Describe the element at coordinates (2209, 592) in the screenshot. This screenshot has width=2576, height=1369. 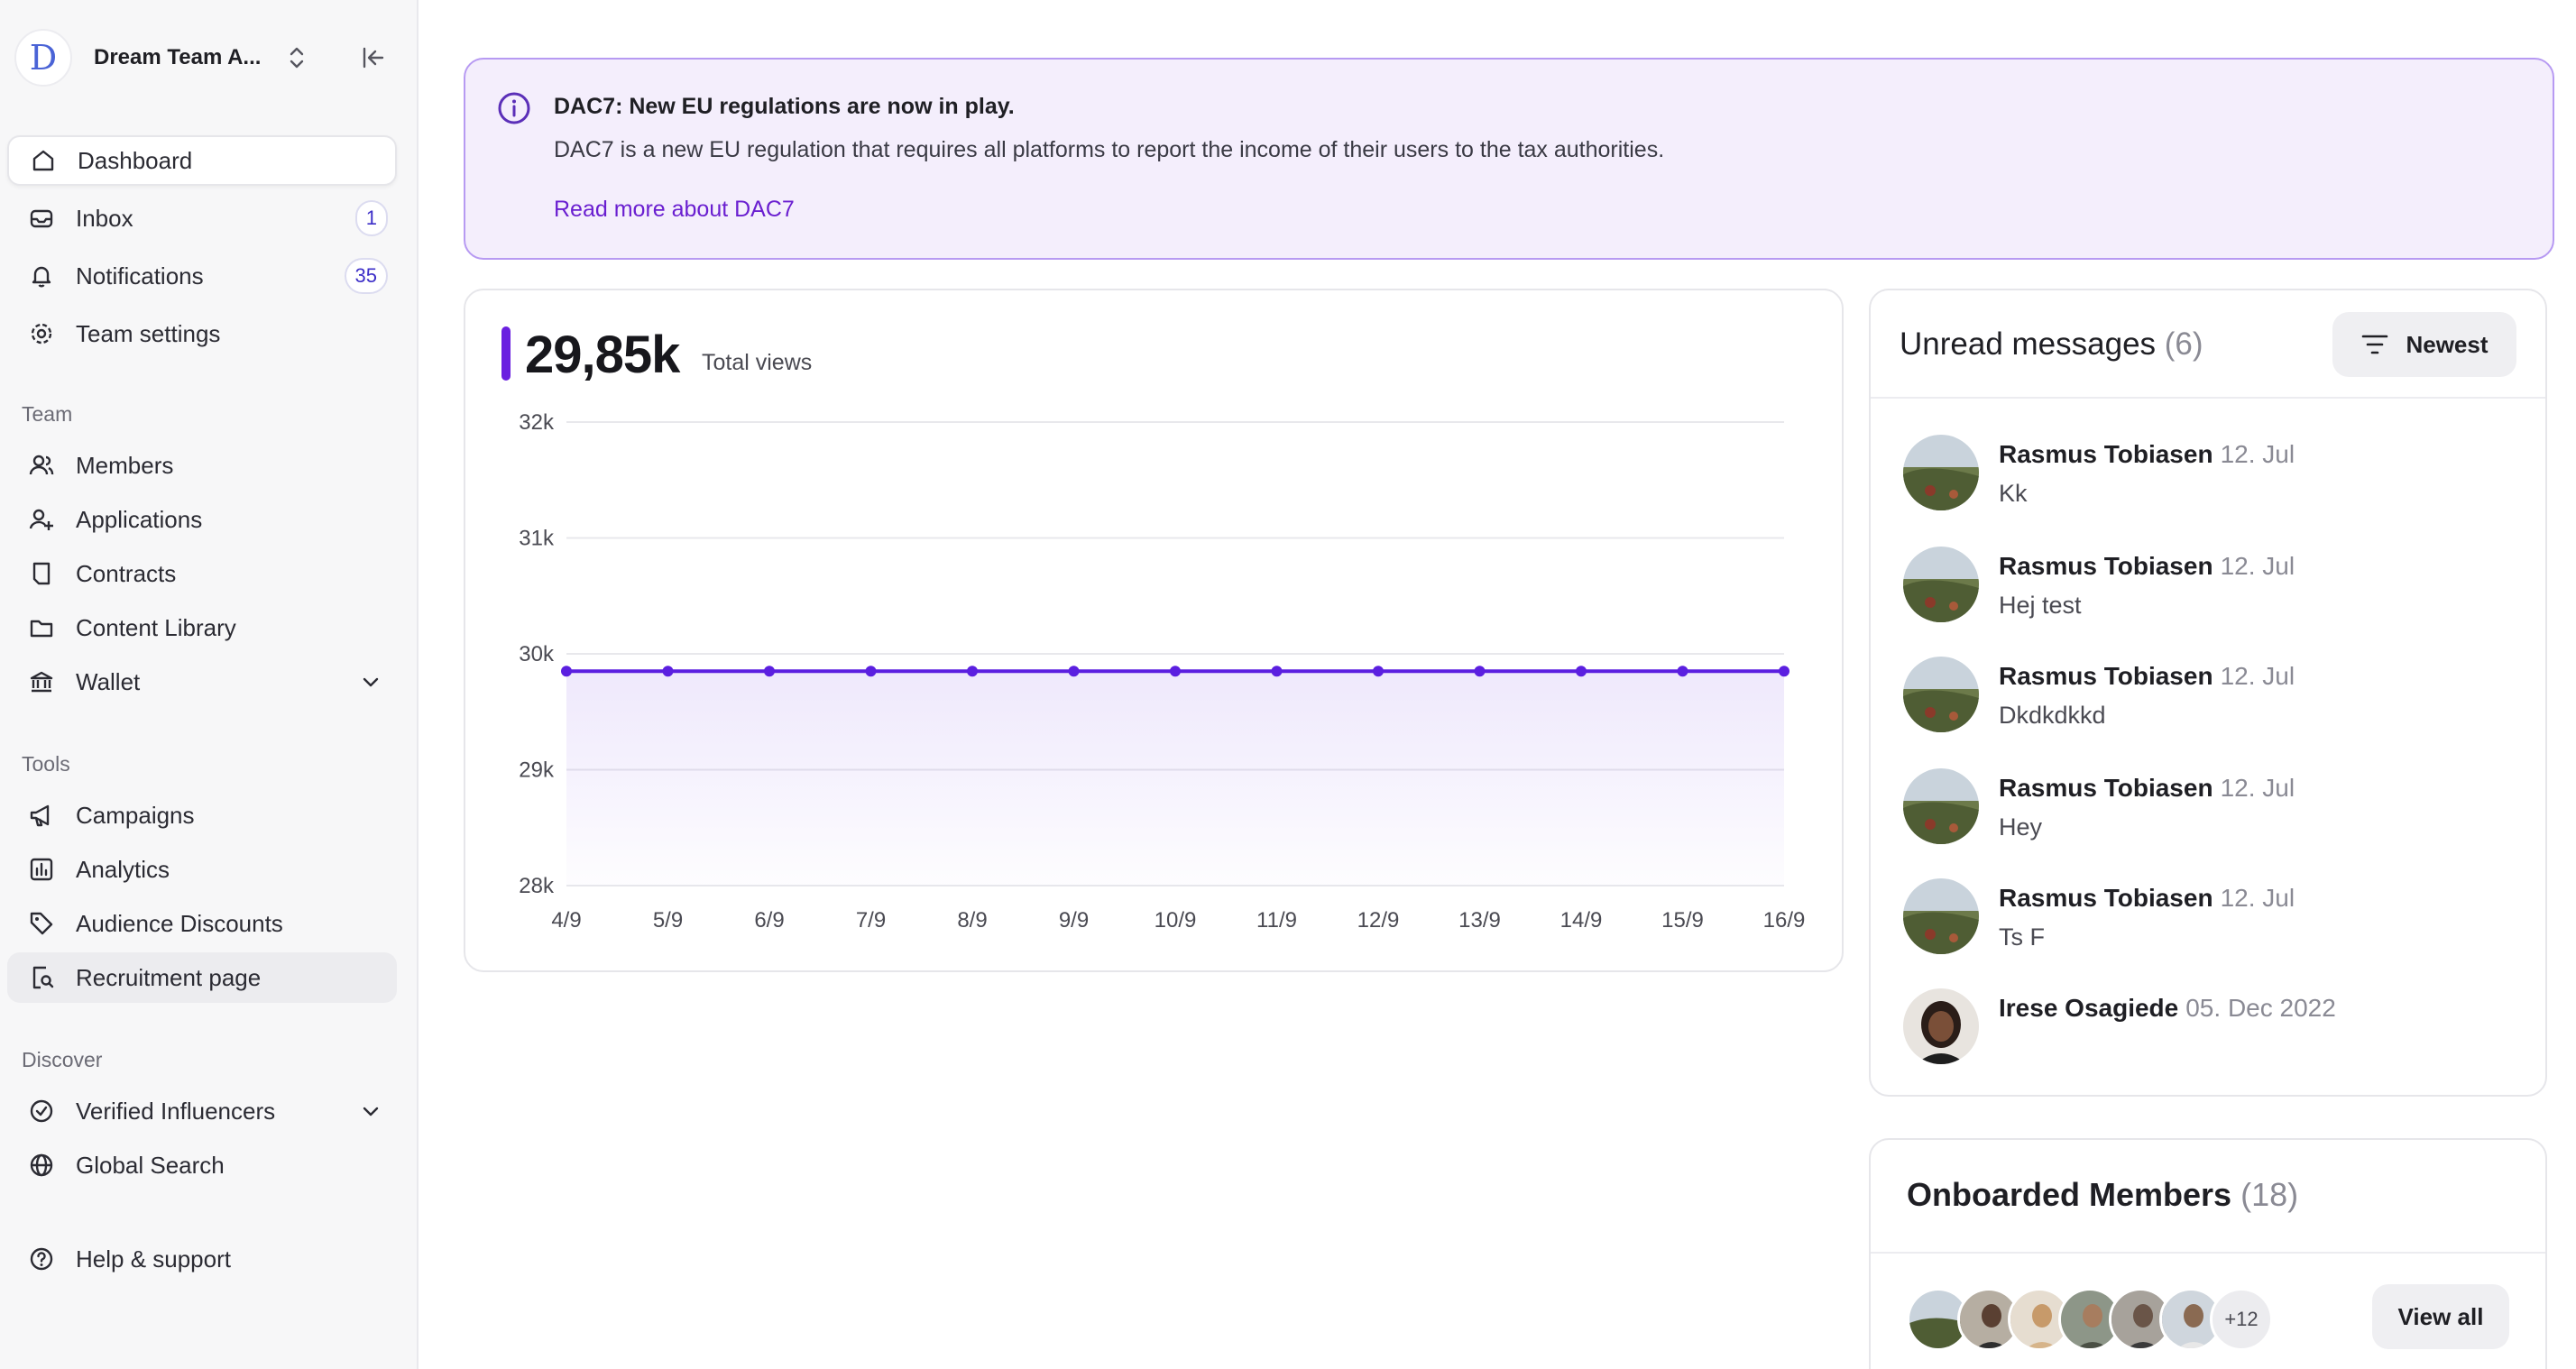
I see `message-item: Rasmus Tobiasen 12. Jul Hej test` at that location.